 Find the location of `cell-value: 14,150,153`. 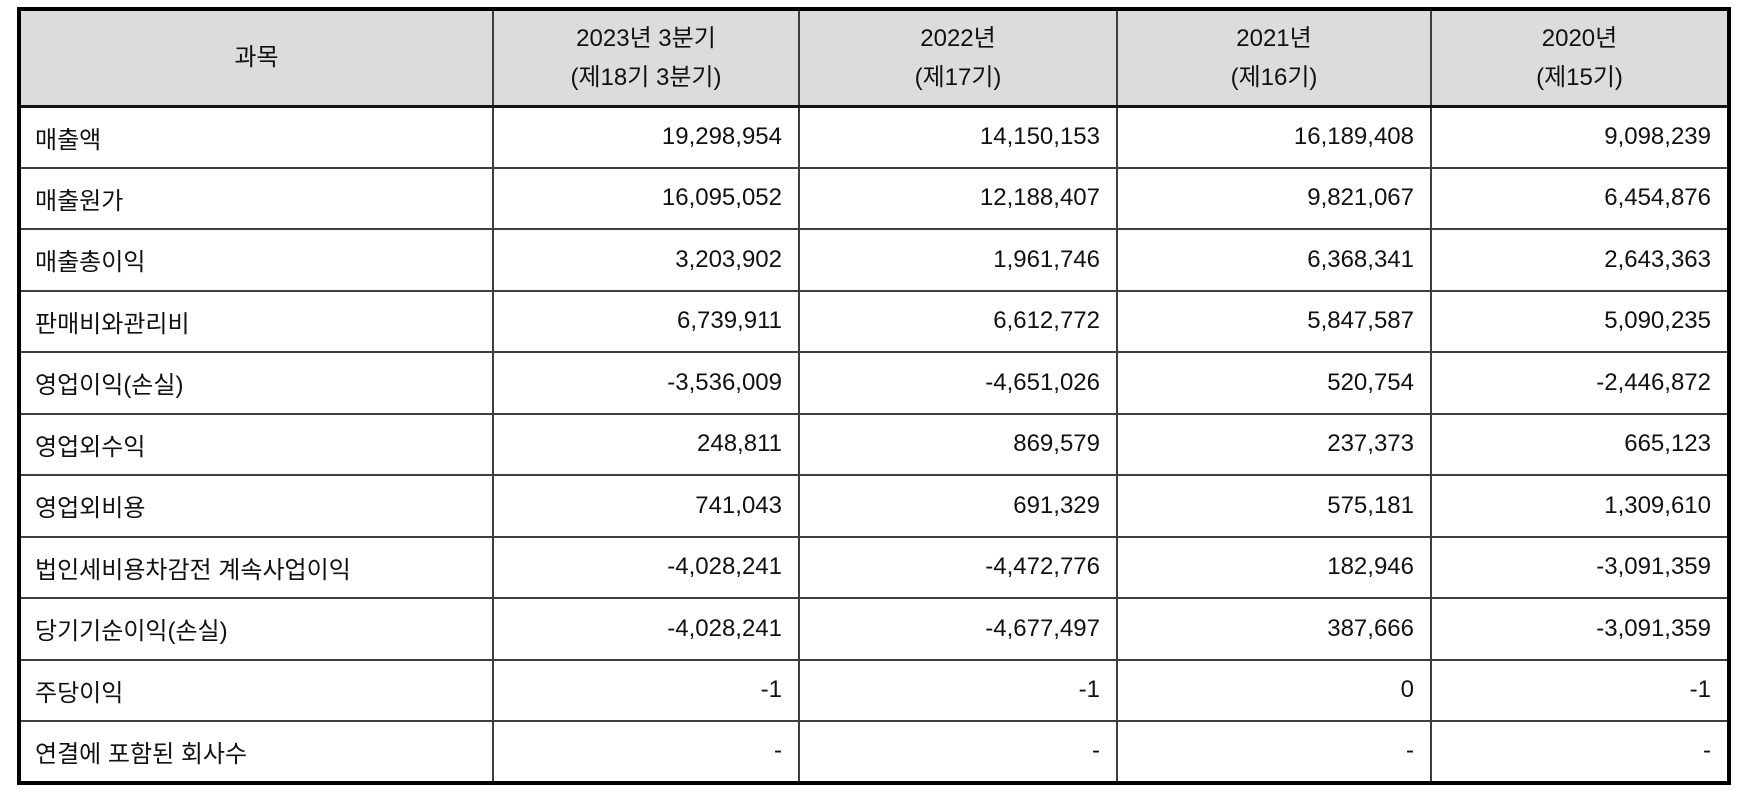

cell-value: 14,150,153 is located at coordinates (958, 137).